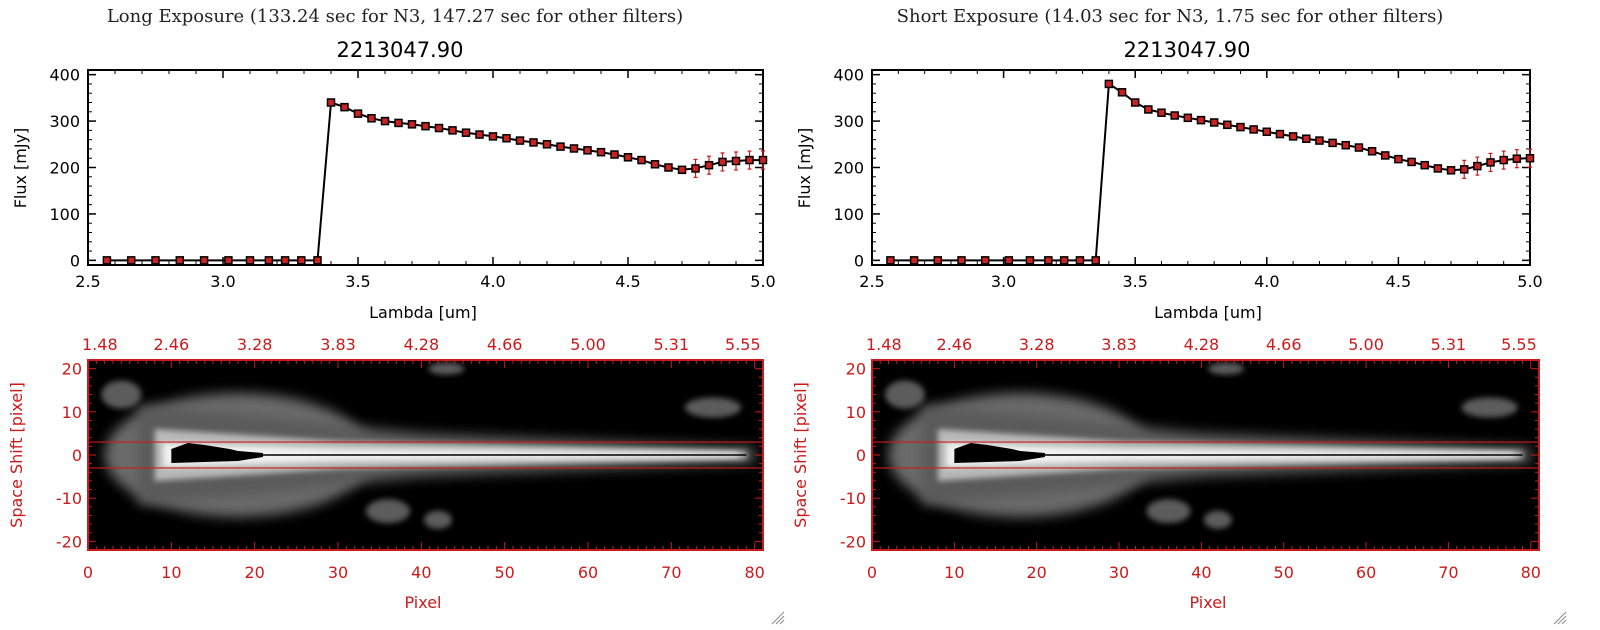  What do you see at coordinates (64, 75) in the screenshot?
I see `y-tick-label: 400` at bounding box center [64, 75].